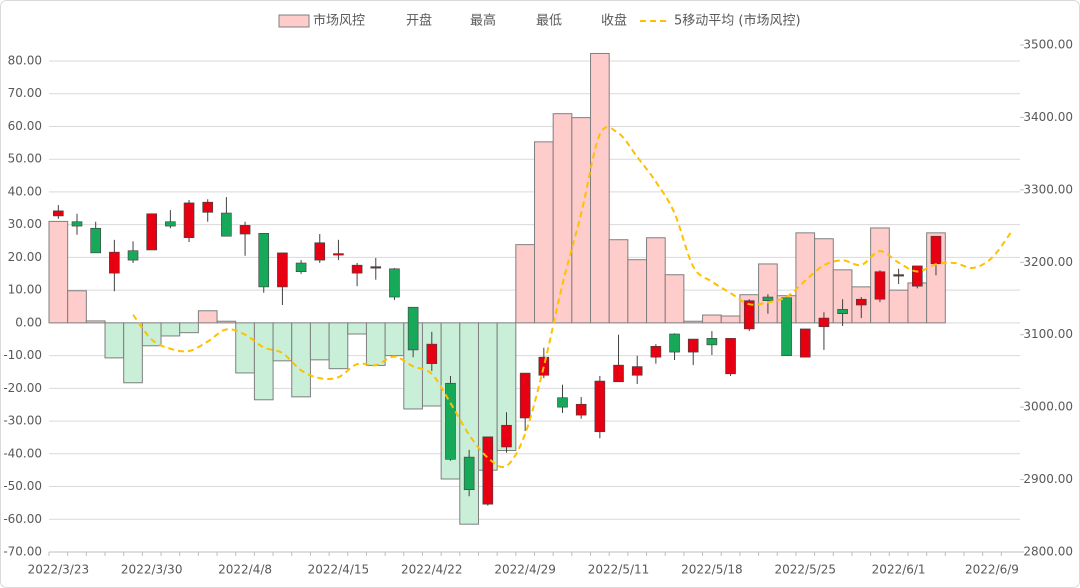 The image size is (1080, 588). Describe the element at coordinates (25, 93) in the screenshot. I see `y-tick-label: 70.00` at that location.